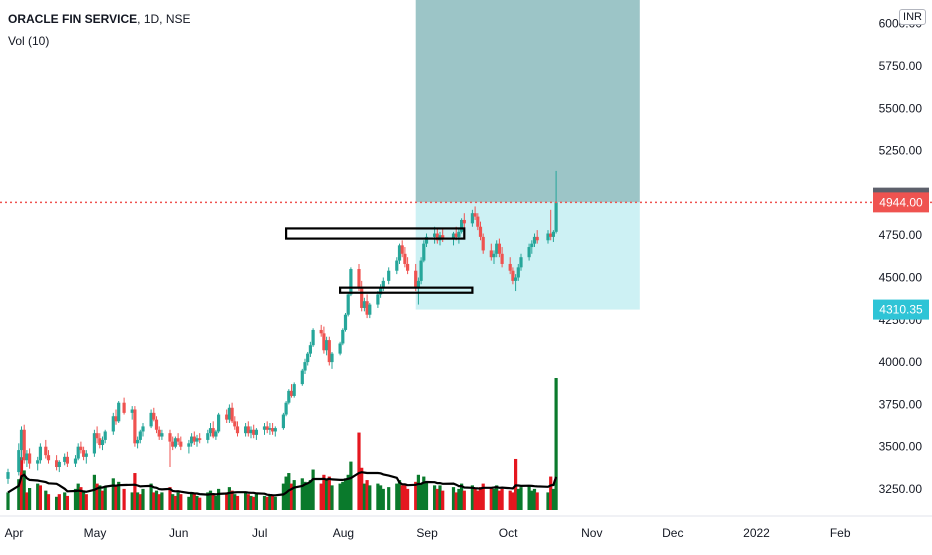 The image size is (932, 555). I want to click on target-zone, so click(527, 101).